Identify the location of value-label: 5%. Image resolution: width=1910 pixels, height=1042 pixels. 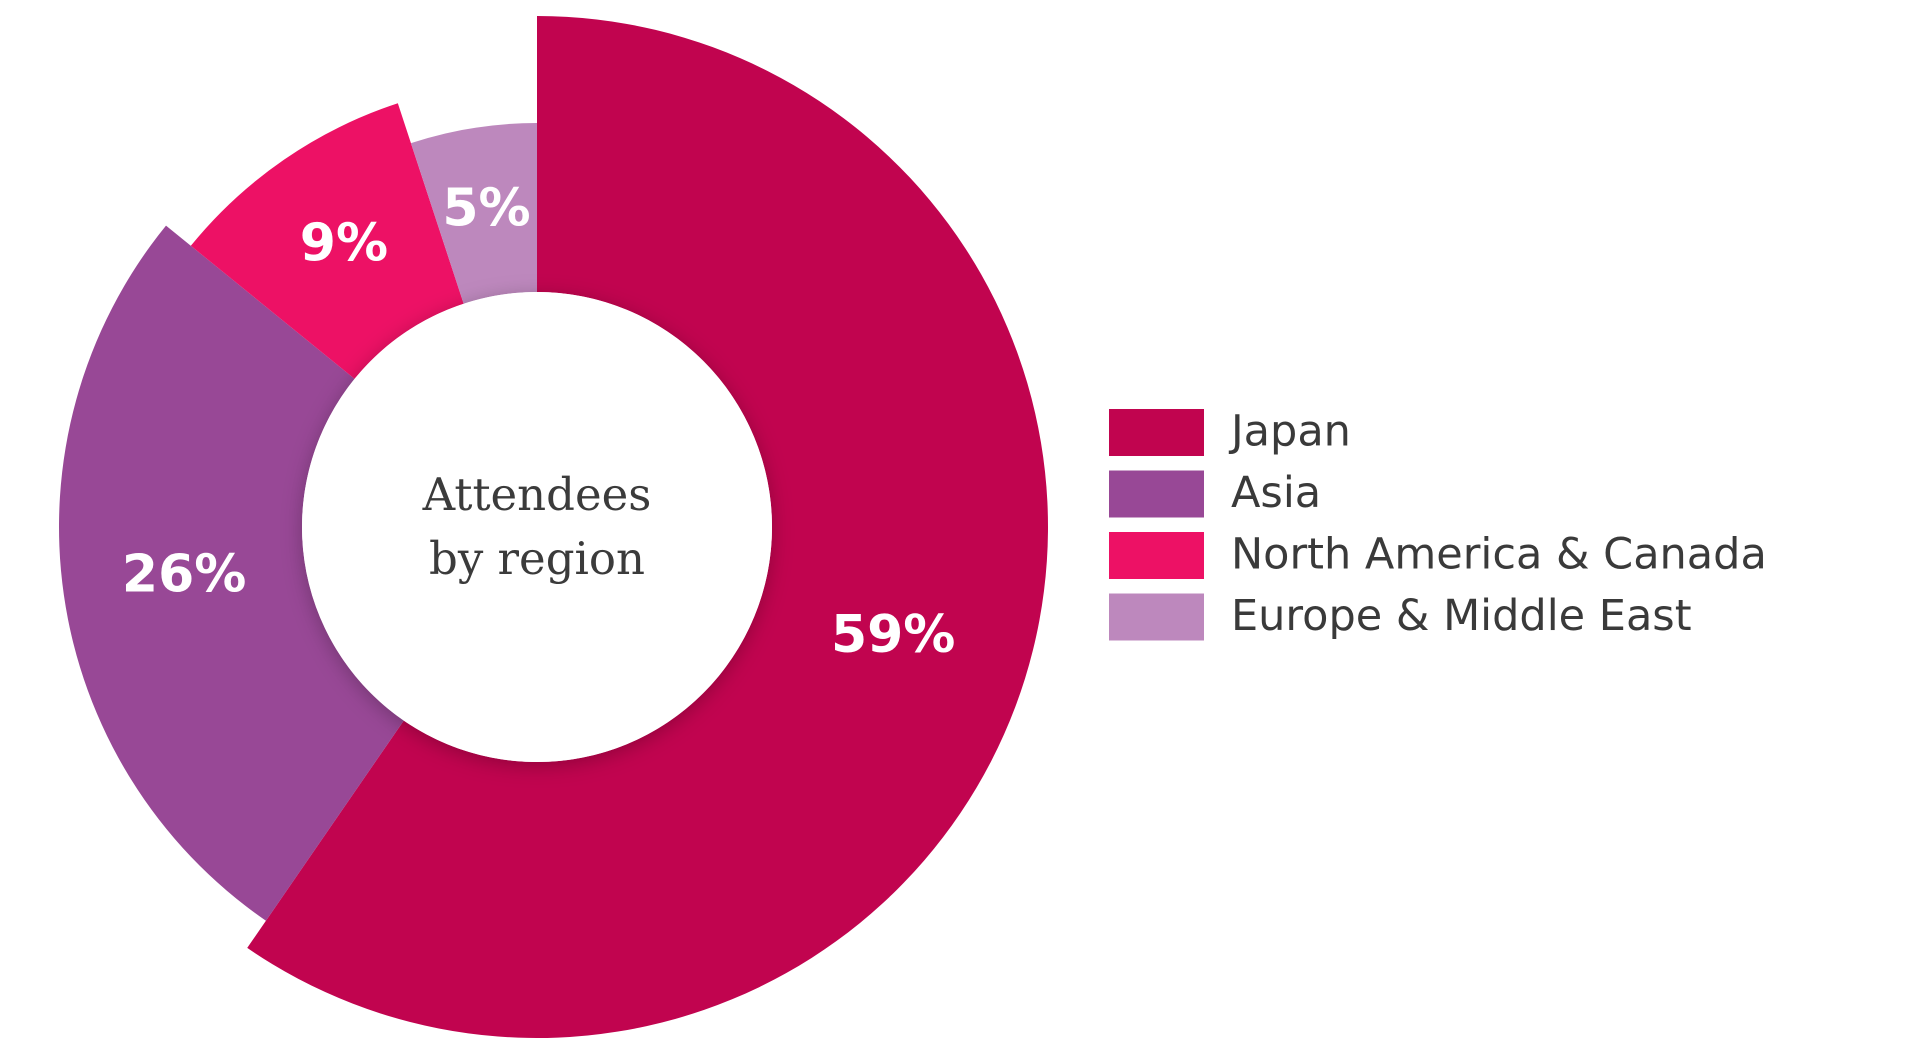
(486, 209).